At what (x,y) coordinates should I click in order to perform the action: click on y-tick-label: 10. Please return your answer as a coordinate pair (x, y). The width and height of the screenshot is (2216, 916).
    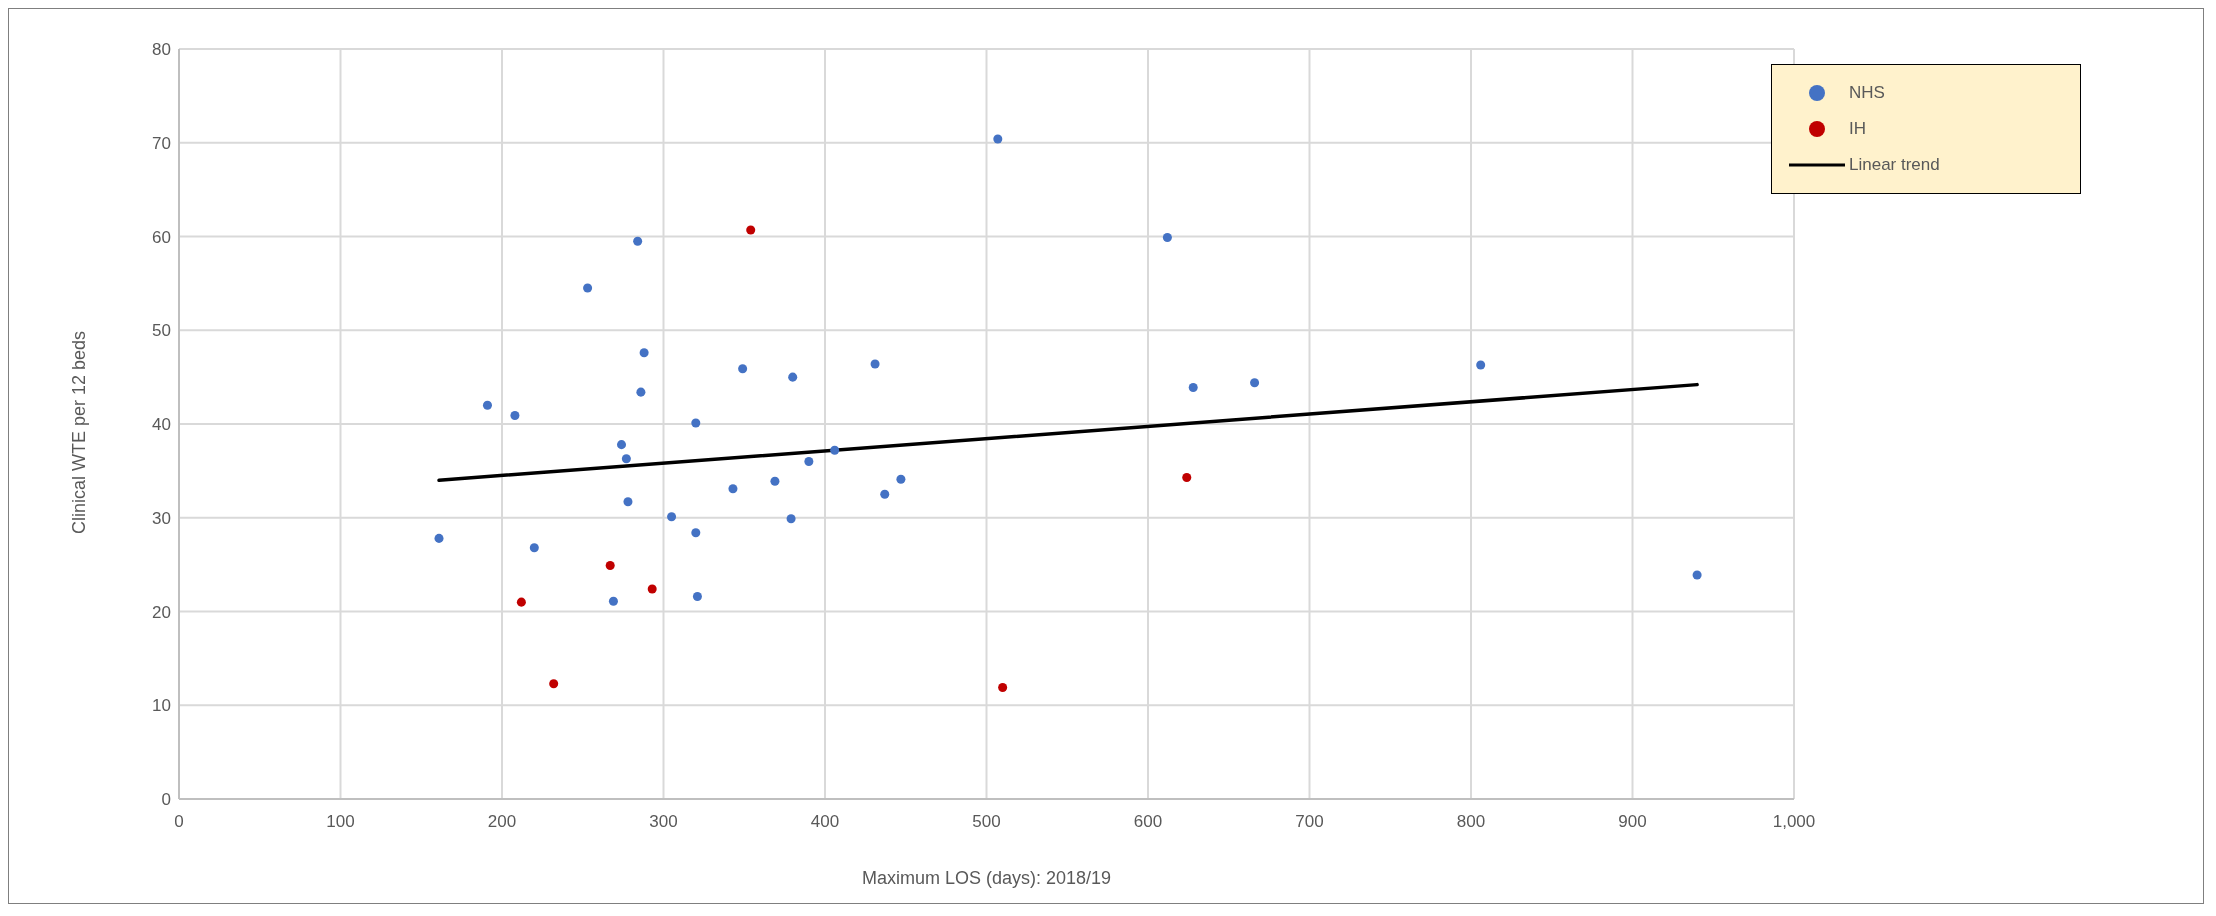
    Looking at the image, I should click on (161, 706).